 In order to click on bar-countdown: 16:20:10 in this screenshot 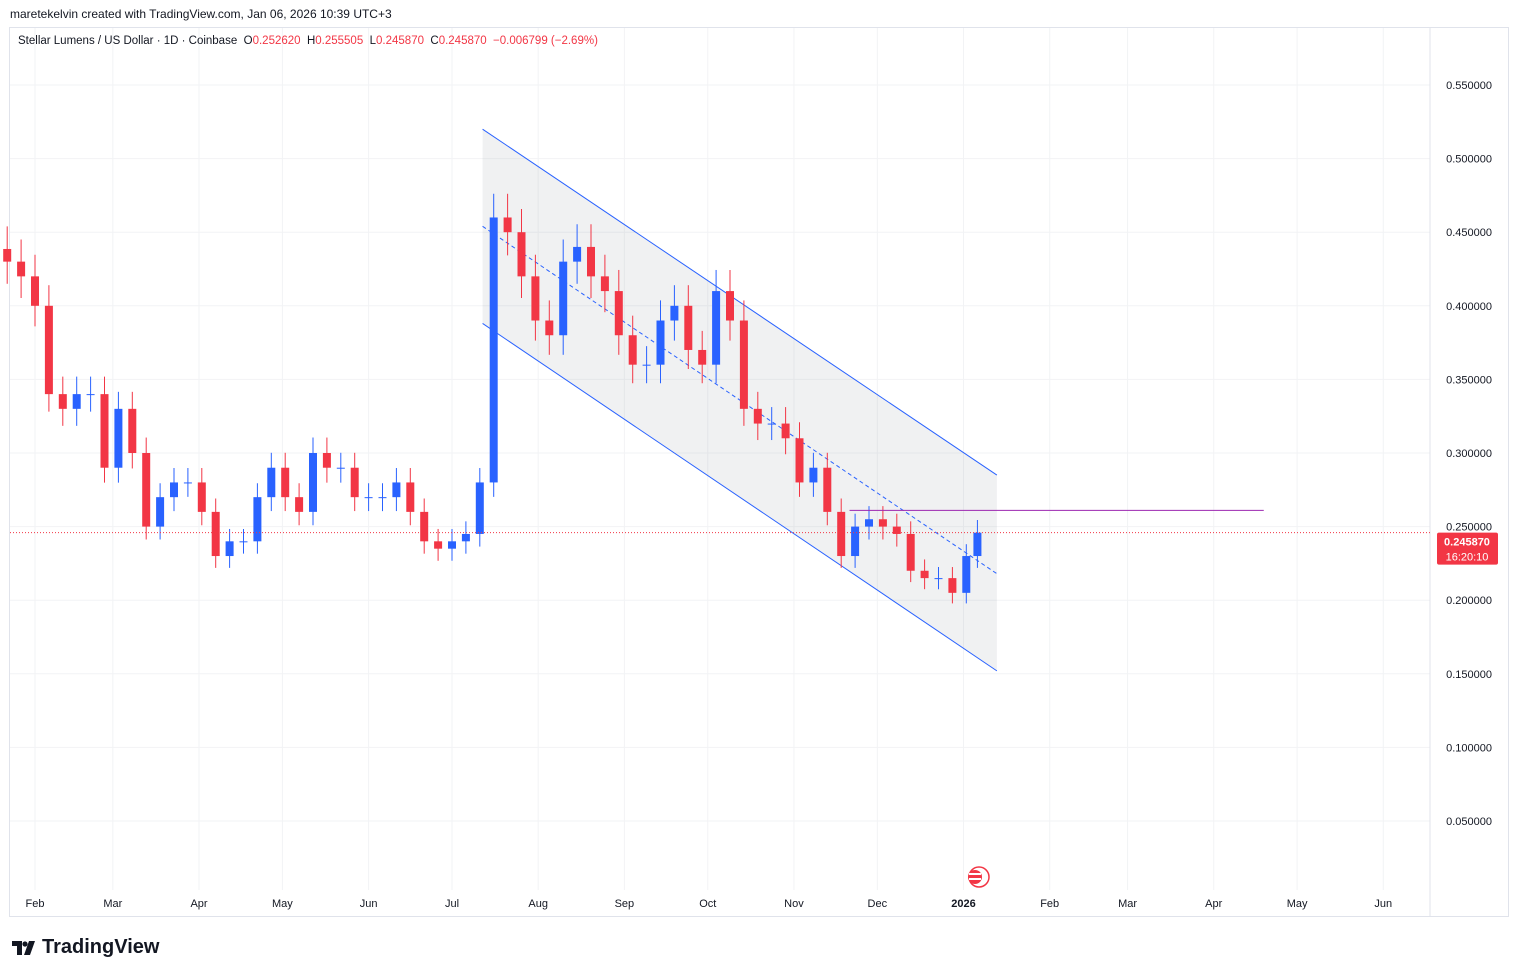, I will do `click(1467, 558)`.